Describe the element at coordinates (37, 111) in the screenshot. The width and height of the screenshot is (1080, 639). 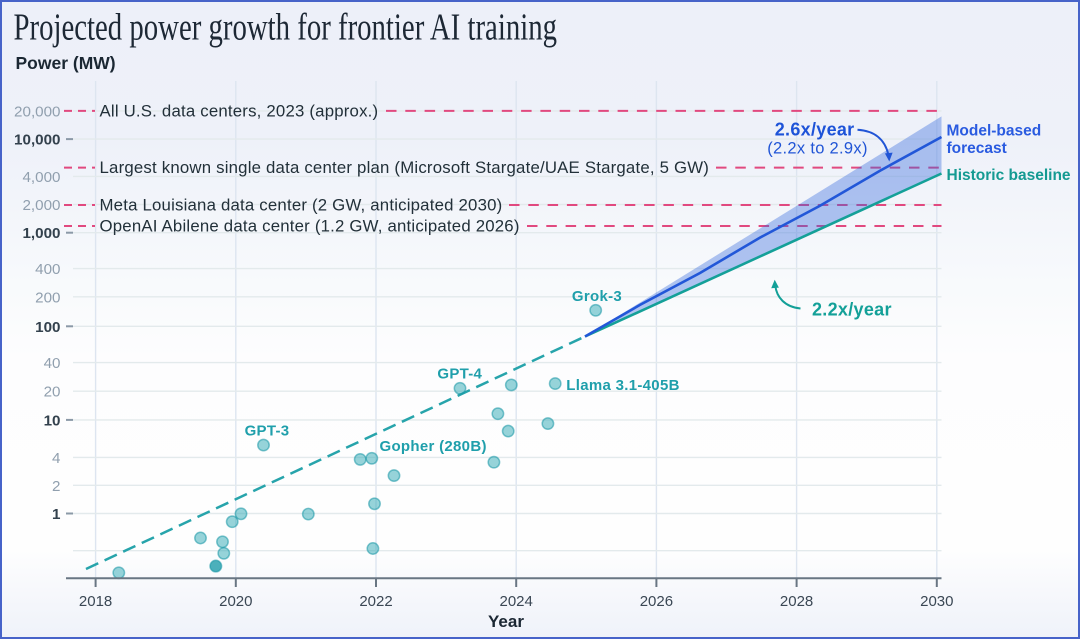
I see `svg-text: 20,000` at that location.